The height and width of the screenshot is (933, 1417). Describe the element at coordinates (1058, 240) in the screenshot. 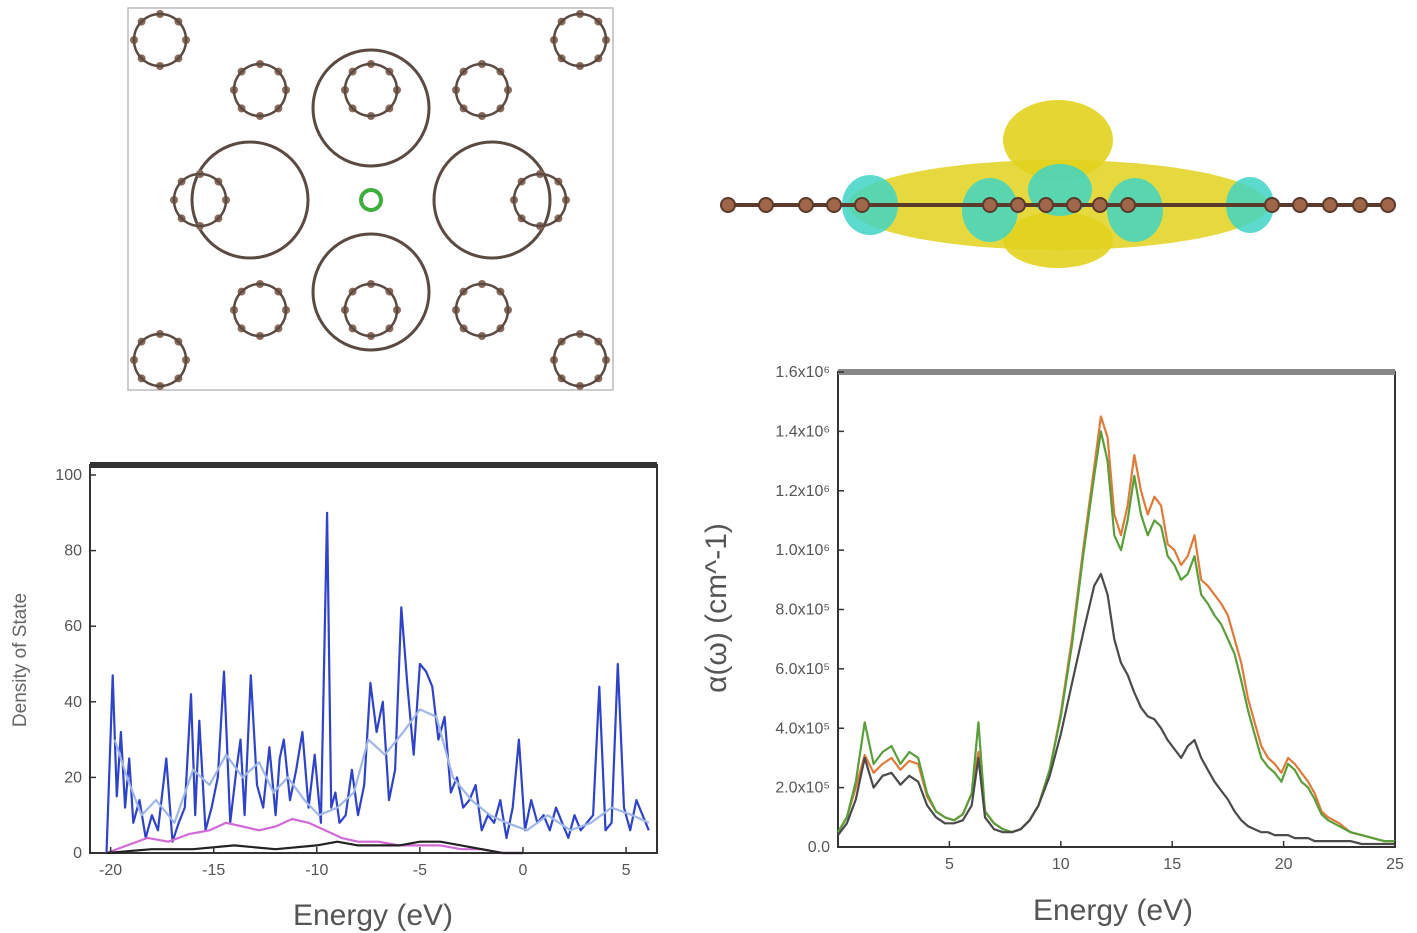

I see `charge-lobe-bottom` at that location.